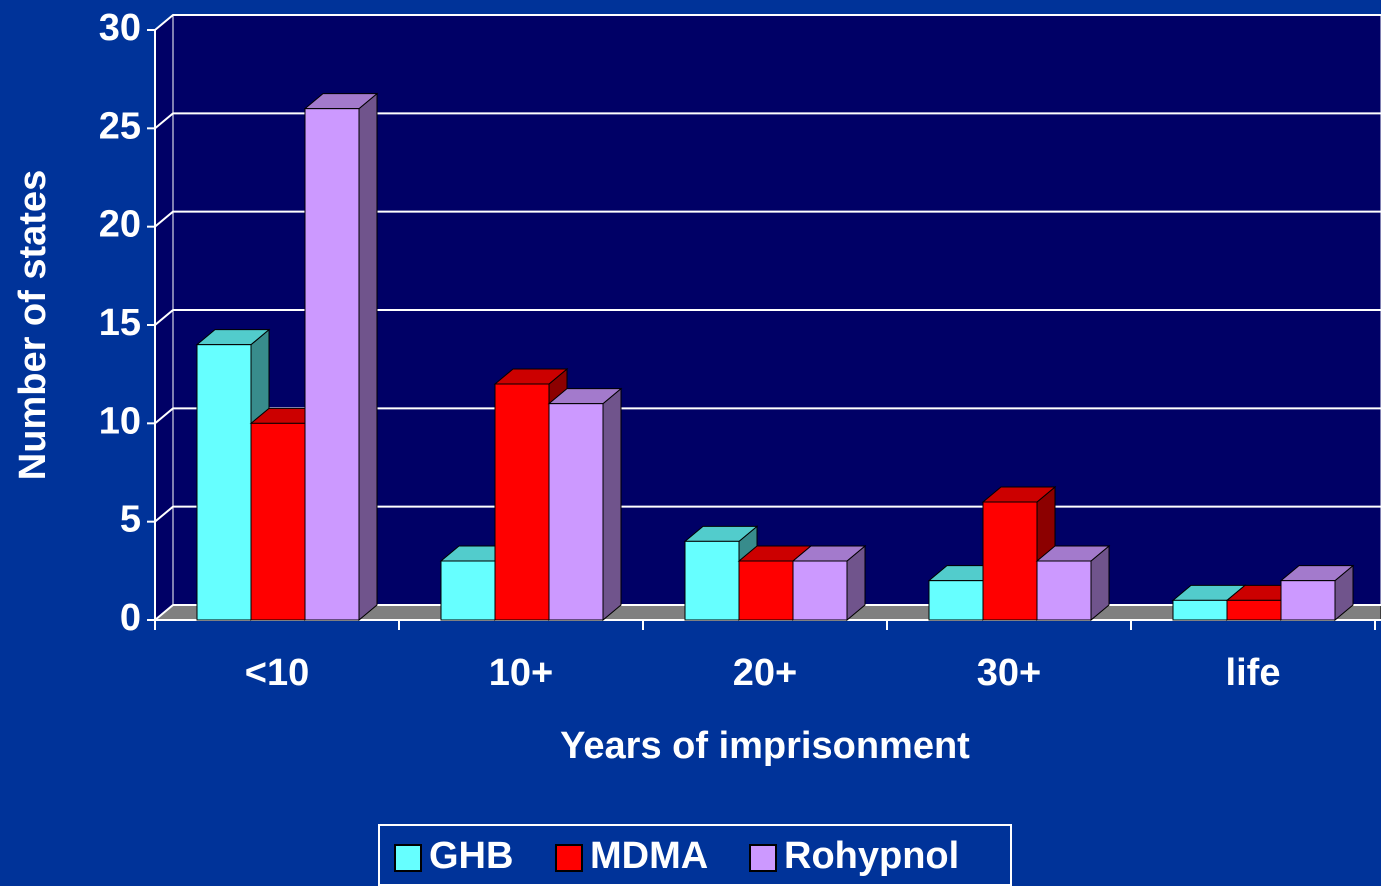 The height and width of the screenshot is (886, 1381). Describe the element at coordinates (277, 673) in the screenshot. I see `x-tick-label: <10` at that location.